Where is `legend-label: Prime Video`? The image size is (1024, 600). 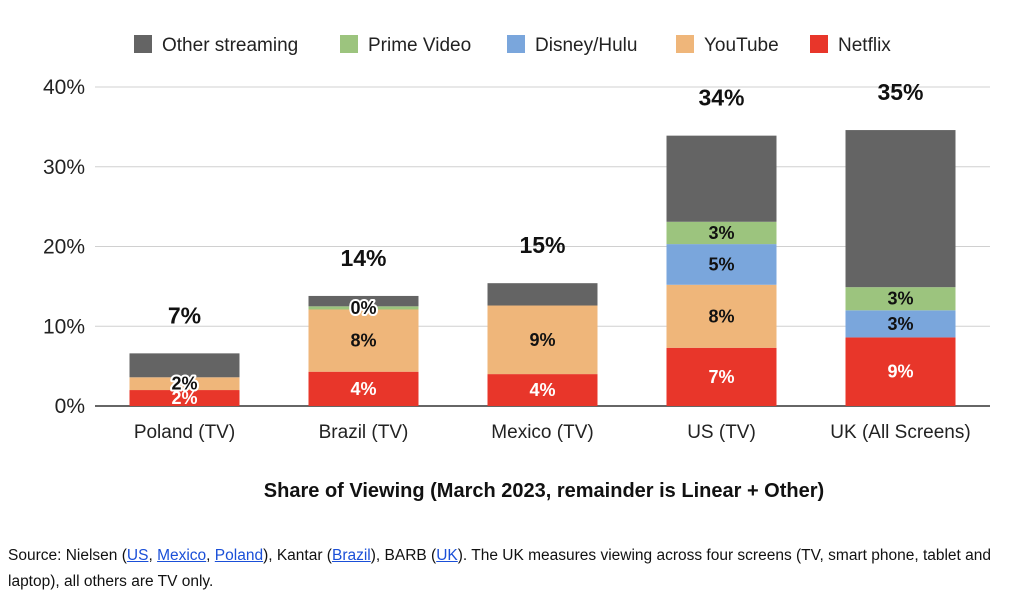
legend-label: Prime Video is located at coordinates (419, 45).